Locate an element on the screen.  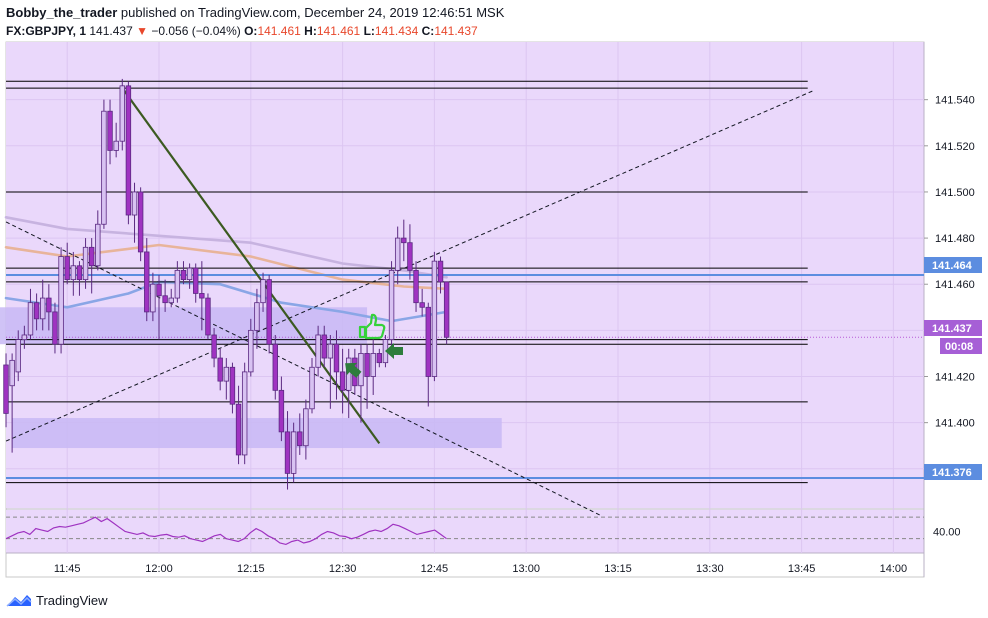
last-price-badge-text: 141.437 is located at coordinates (952, 329).